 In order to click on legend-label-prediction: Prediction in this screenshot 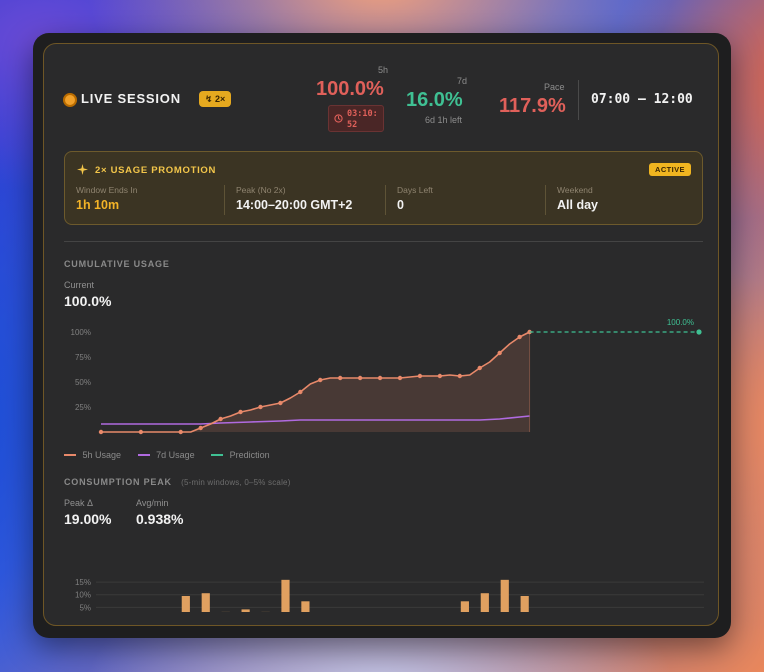, I will do `click(249, 454)`.